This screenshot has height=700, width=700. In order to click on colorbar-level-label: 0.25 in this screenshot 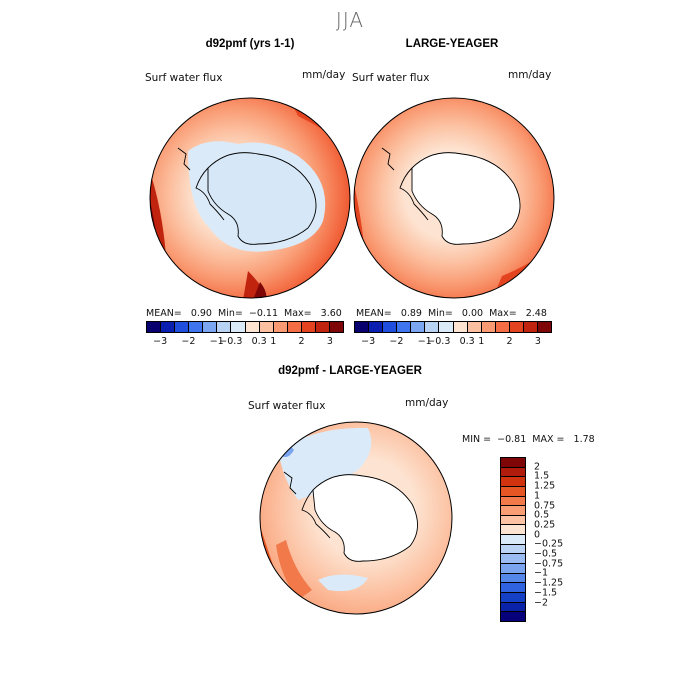, I will do `click(545, 525)`.